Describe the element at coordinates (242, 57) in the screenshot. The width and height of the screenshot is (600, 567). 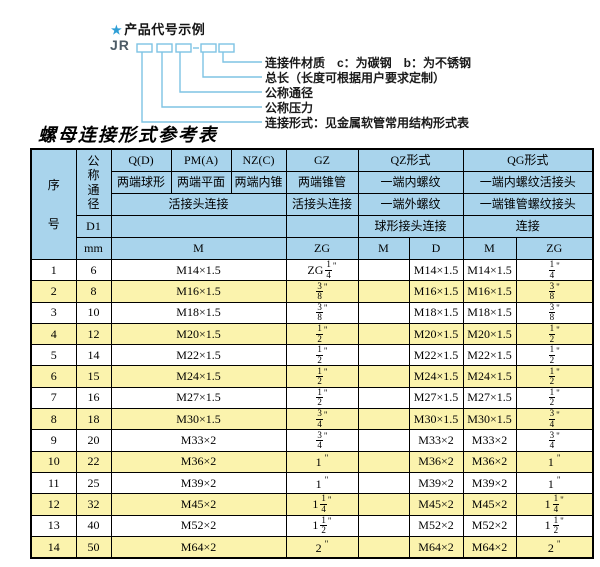
I see `connector-line-material` at that location.